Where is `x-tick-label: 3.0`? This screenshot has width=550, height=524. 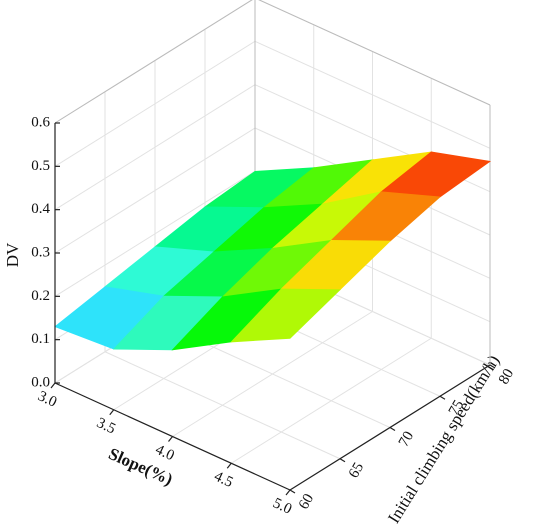
x-tick-label: 3.0 is located at coordinates (47, 399).